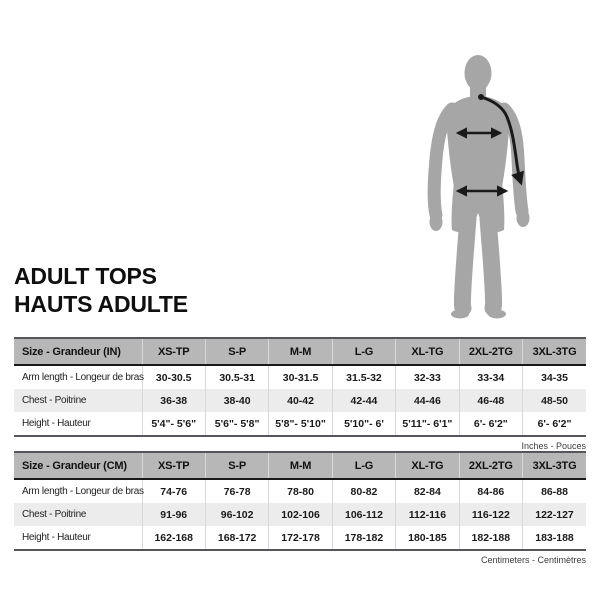 This screenshot has height=600, width=600. What do you see at coordinates (427, 538) in the screenshot?
I see `size-value-cell: 180-185` at bounding box center [427, 538].